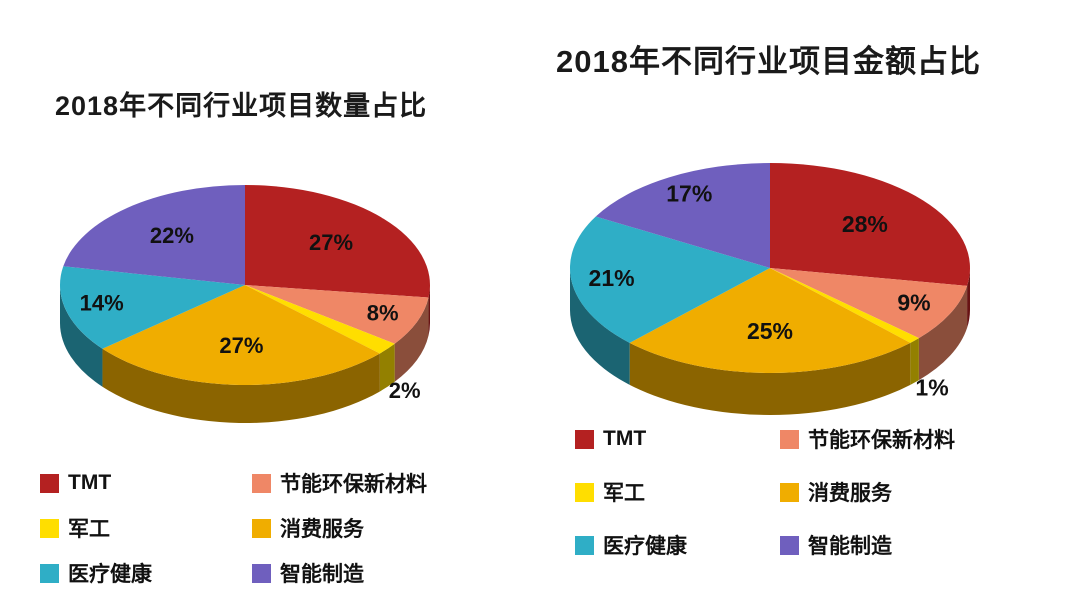  What do you see at coordinates (865, 224) in the screenshot?
I see `pie-slice-label: 28%` at bounding box center [865, 224].